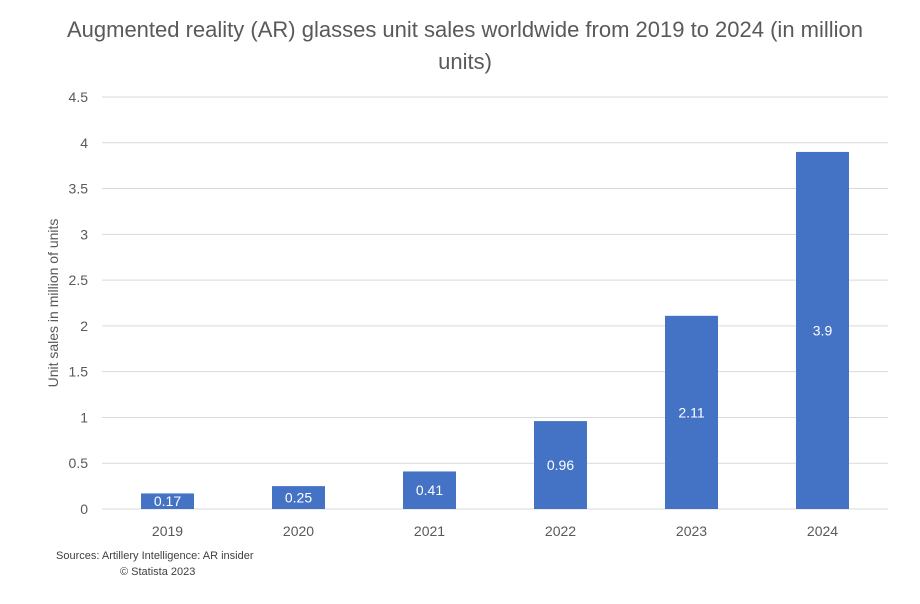 This screenshot has width=920, height=604. I want to click on bar-2021, so click(429, 490).